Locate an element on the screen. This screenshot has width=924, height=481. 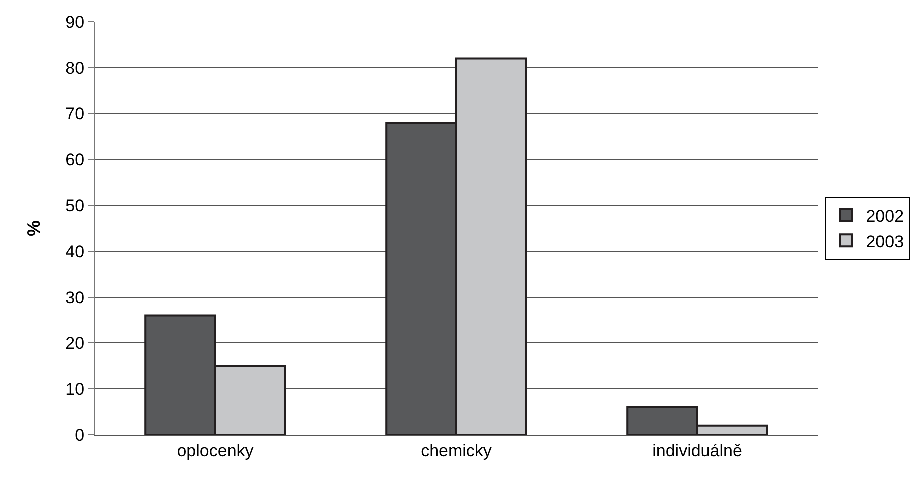
y-tick-label: 0 is located at coordinates (80, 435).